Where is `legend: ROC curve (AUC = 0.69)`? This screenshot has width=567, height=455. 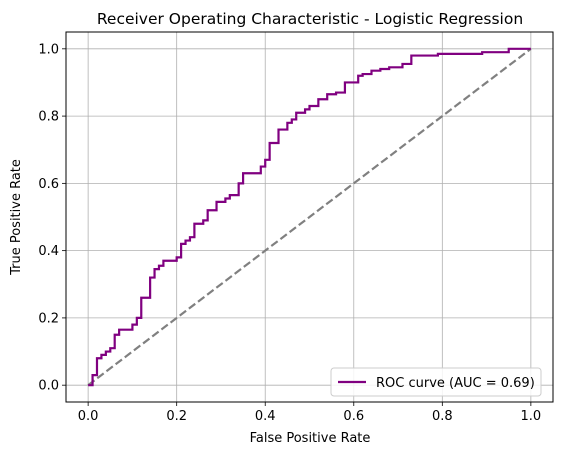 legend: ROC curve (AUC = 0.69) is located at coordinates (436, 382).